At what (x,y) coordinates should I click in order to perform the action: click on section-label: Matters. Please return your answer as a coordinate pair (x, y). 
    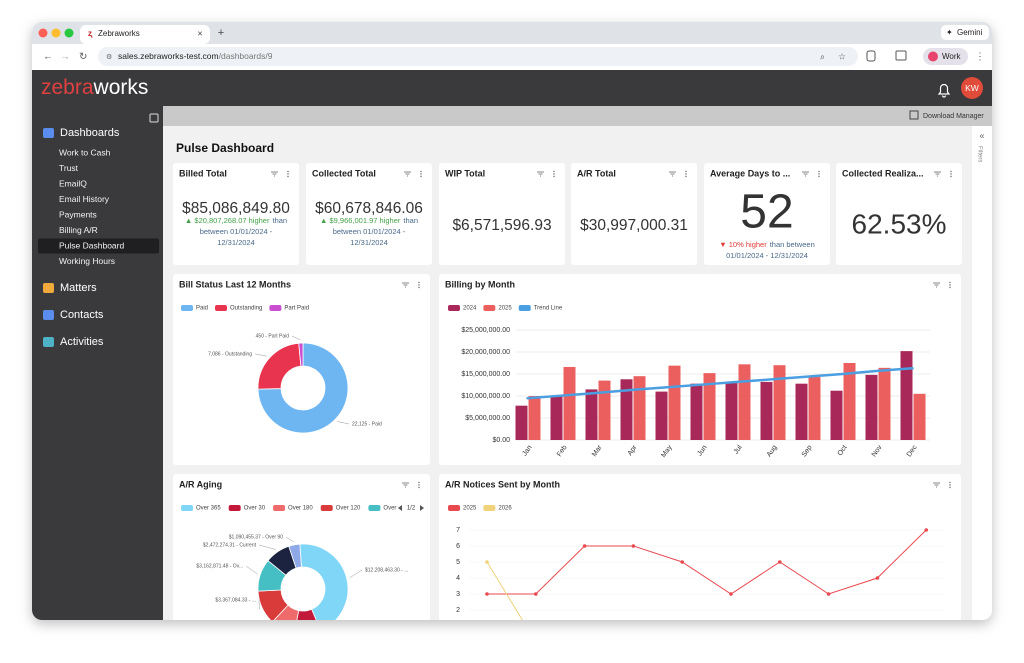
    Looking at the image, I should click on (78, 288).